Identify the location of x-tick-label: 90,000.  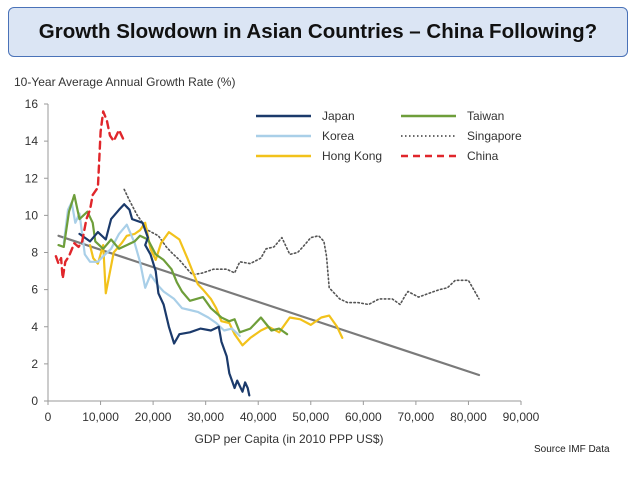
(521, 417).